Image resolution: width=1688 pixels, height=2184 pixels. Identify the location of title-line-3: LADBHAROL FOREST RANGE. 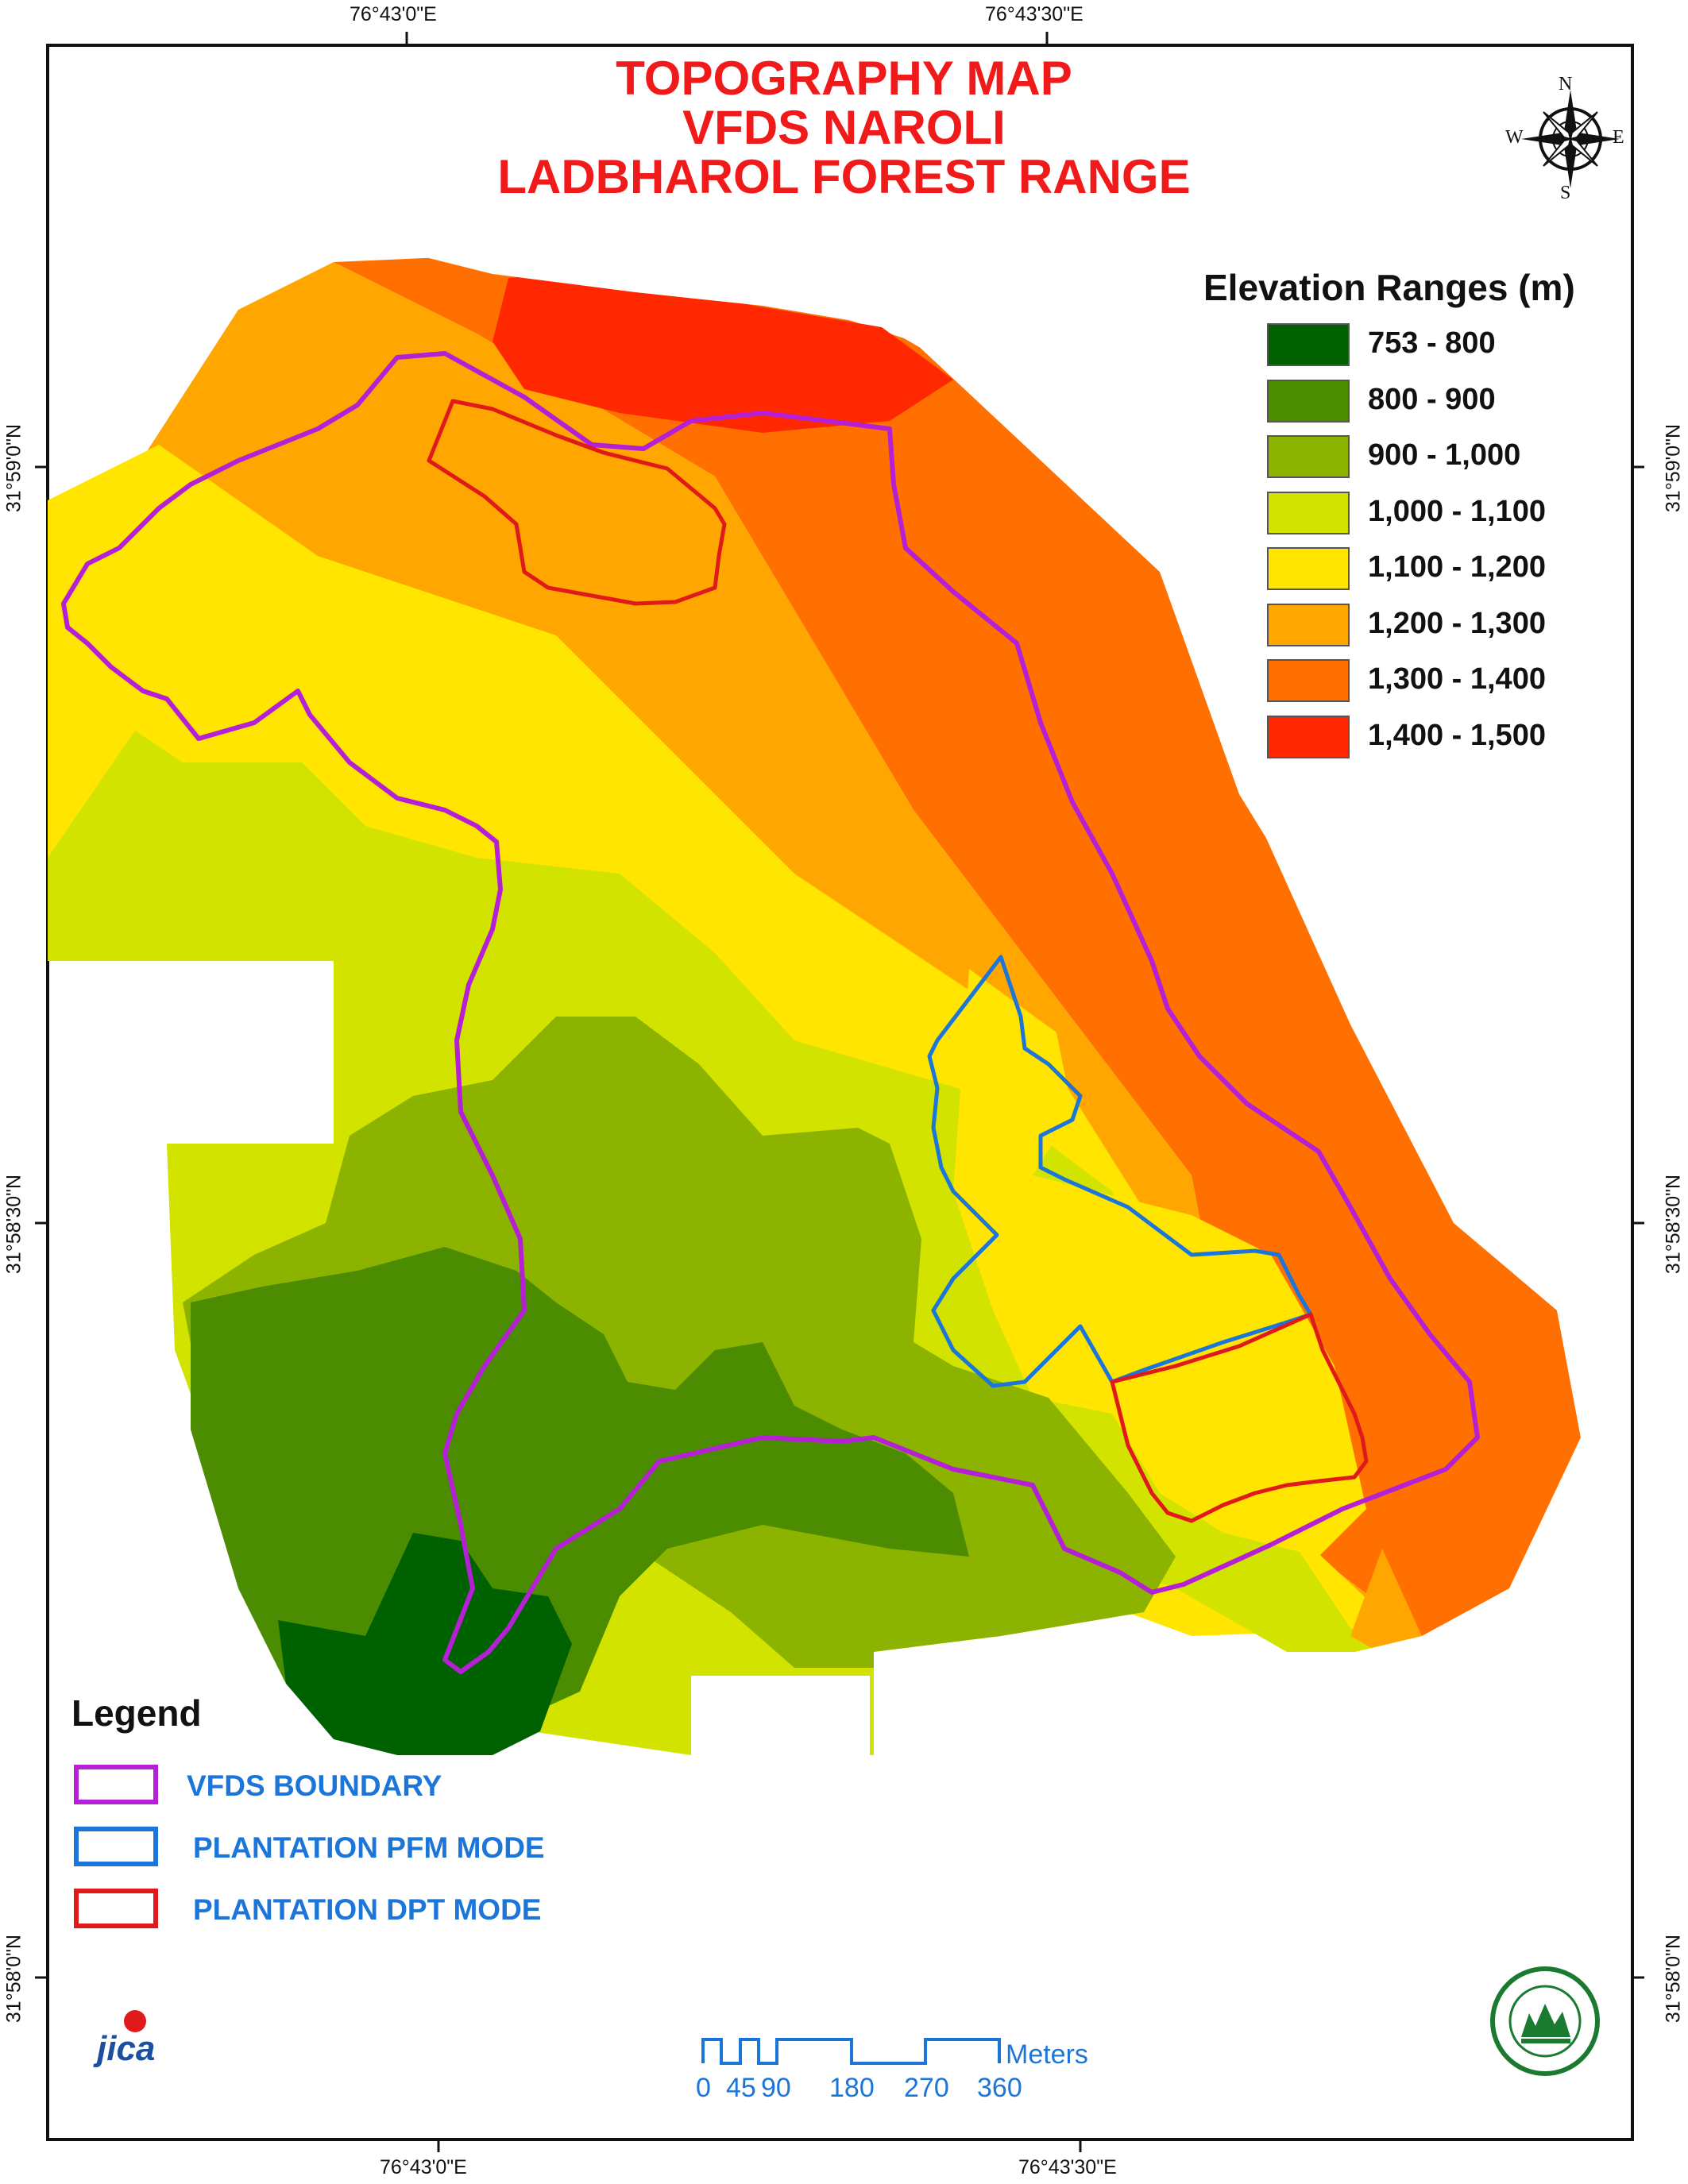
(844, 176).